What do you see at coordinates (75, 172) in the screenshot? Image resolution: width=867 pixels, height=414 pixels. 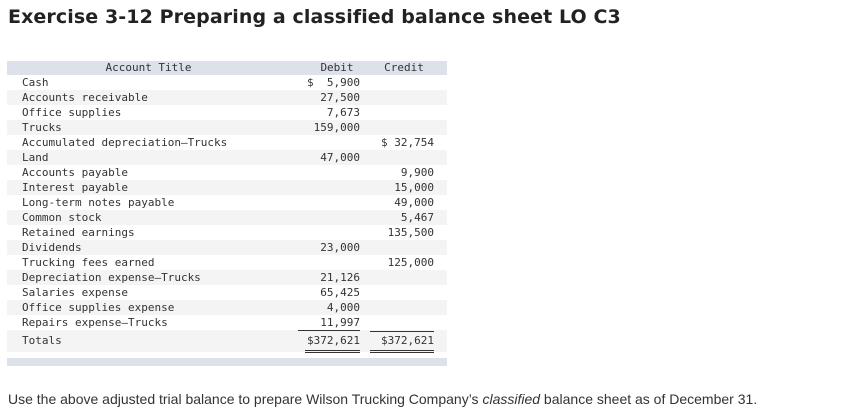 I see `account-name: Accounts payable` at bounding box center [75, 172].